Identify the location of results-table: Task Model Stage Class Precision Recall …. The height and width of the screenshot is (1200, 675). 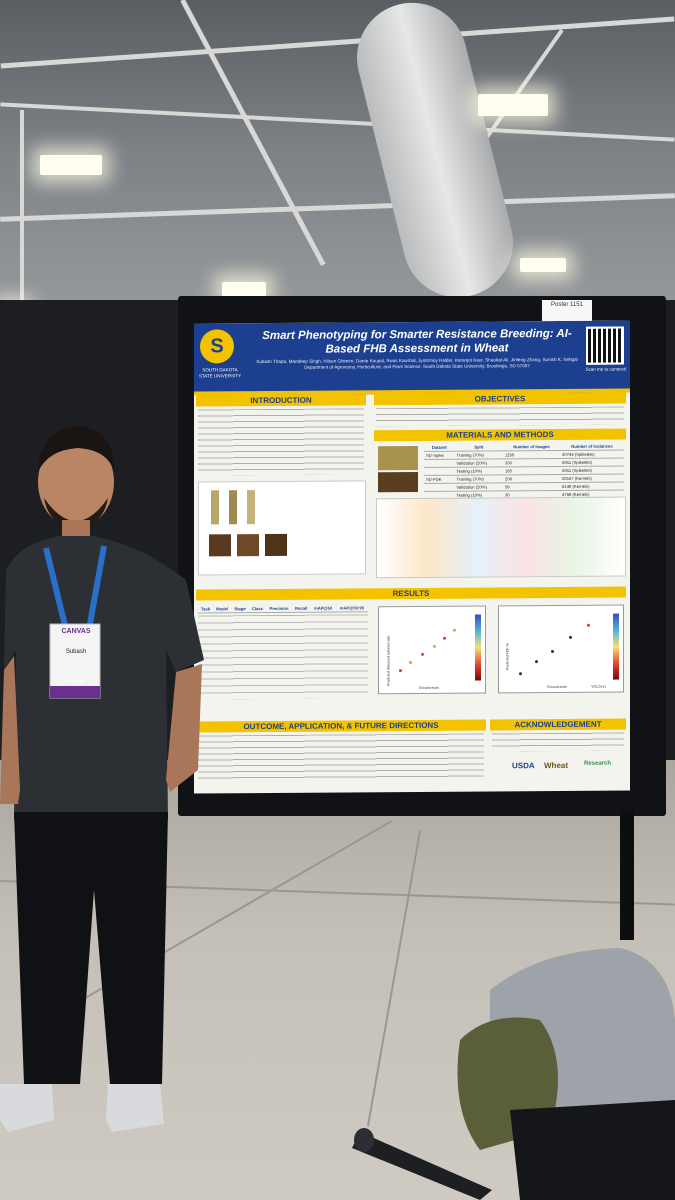
(283, 608).